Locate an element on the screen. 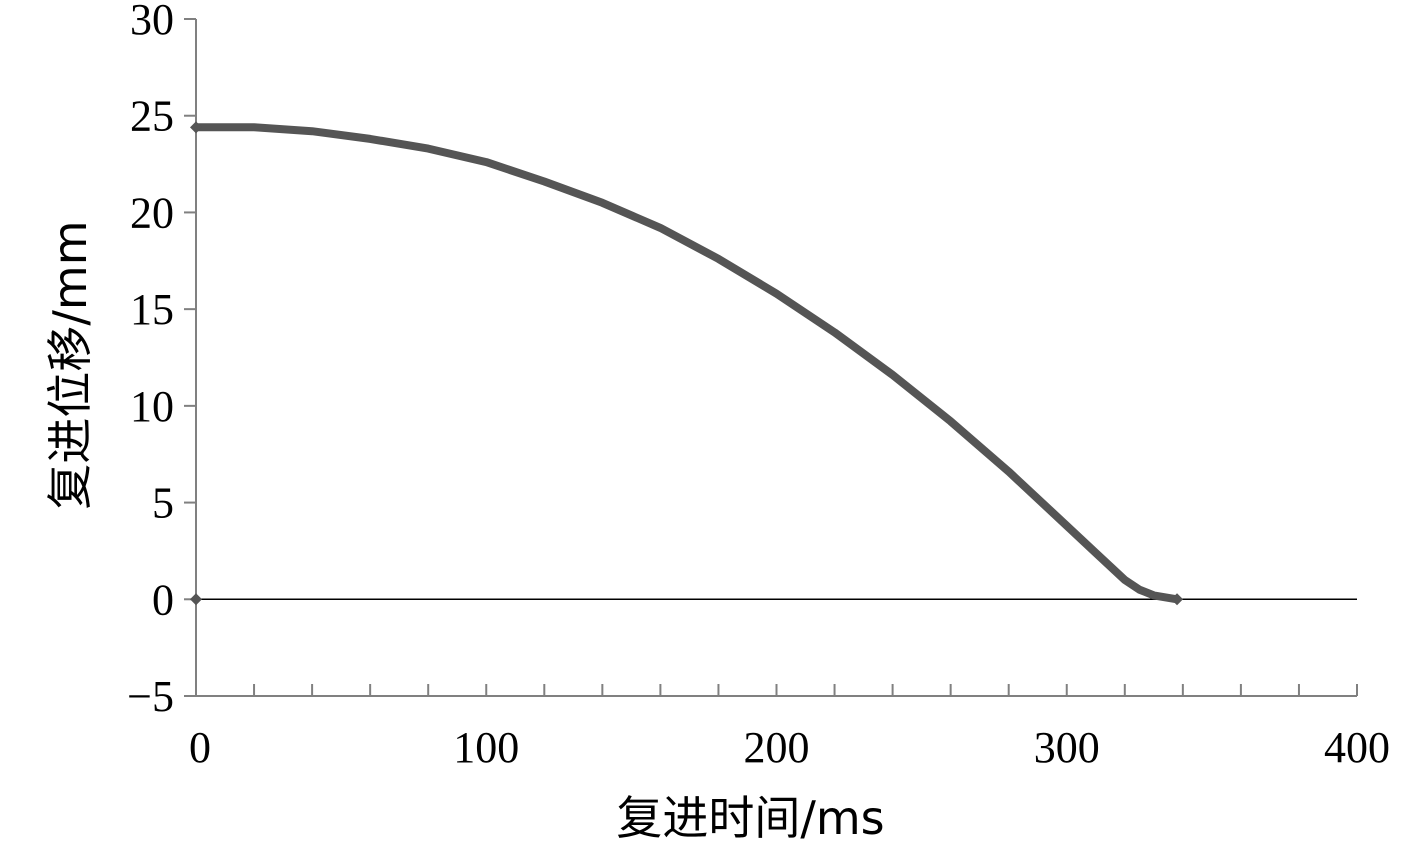  y-tick-label: 30 is located at coordinates (152, 22).